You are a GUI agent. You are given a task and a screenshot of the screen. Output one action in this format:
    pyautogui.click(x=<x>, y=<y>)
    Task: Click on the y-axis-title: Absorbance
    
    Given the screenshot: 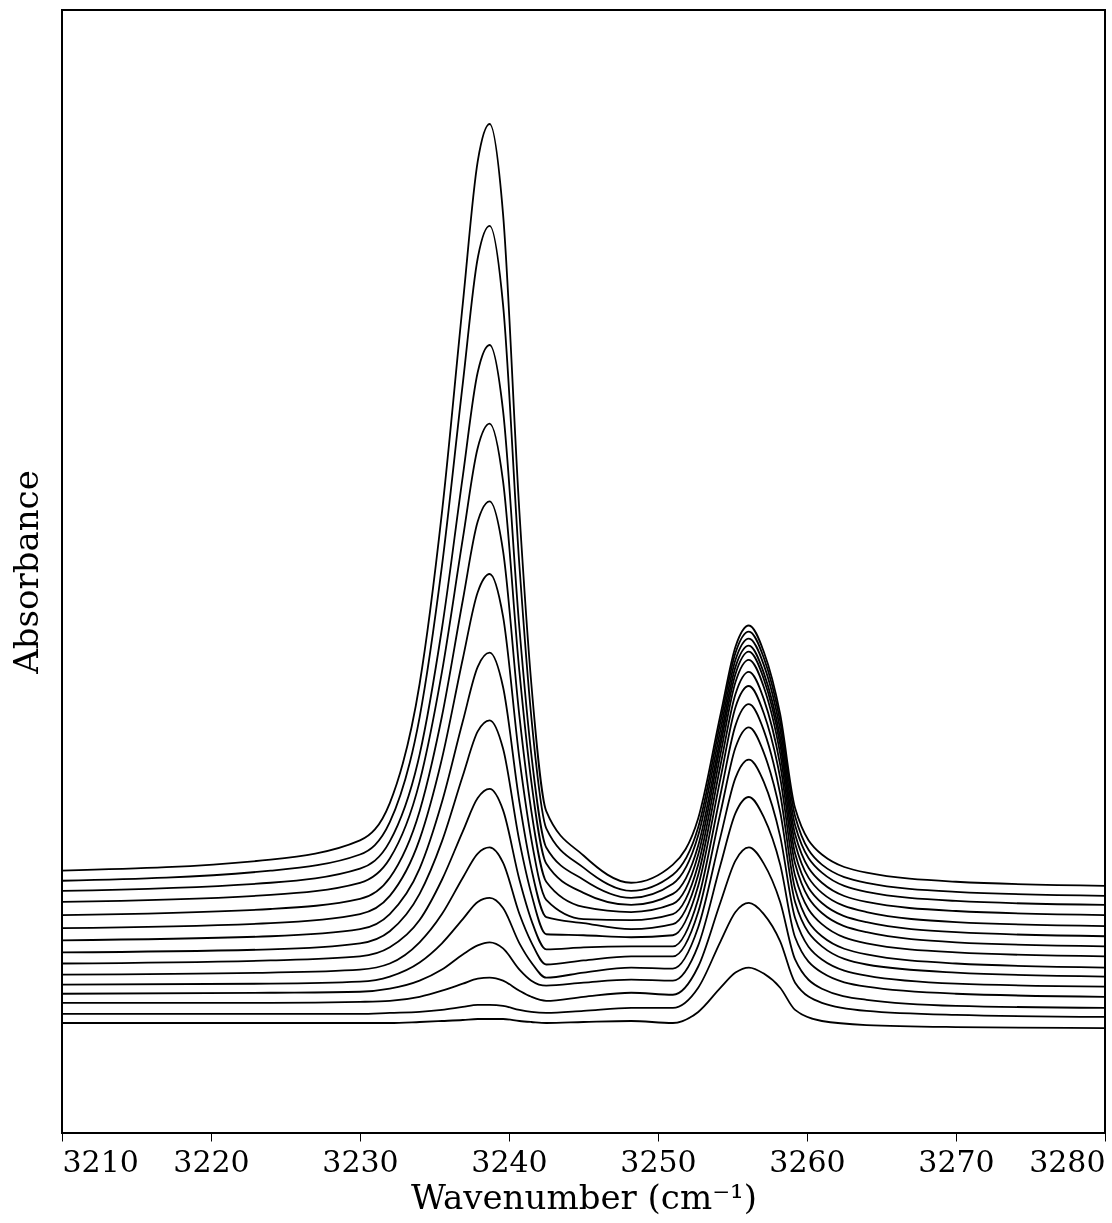 What is the action you would take?
    pyautogui.click(x=25, y=572)
    